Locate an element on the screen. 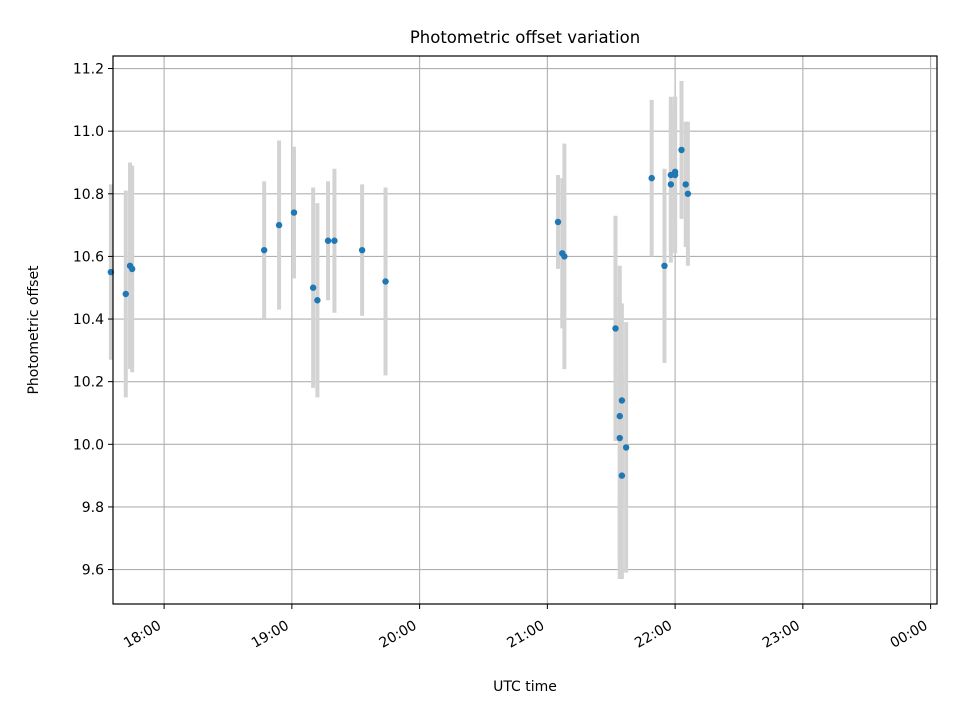 This screenshot has width=960, height=720. y-tick-label: 9.6 is located at coordinates (93, 571).